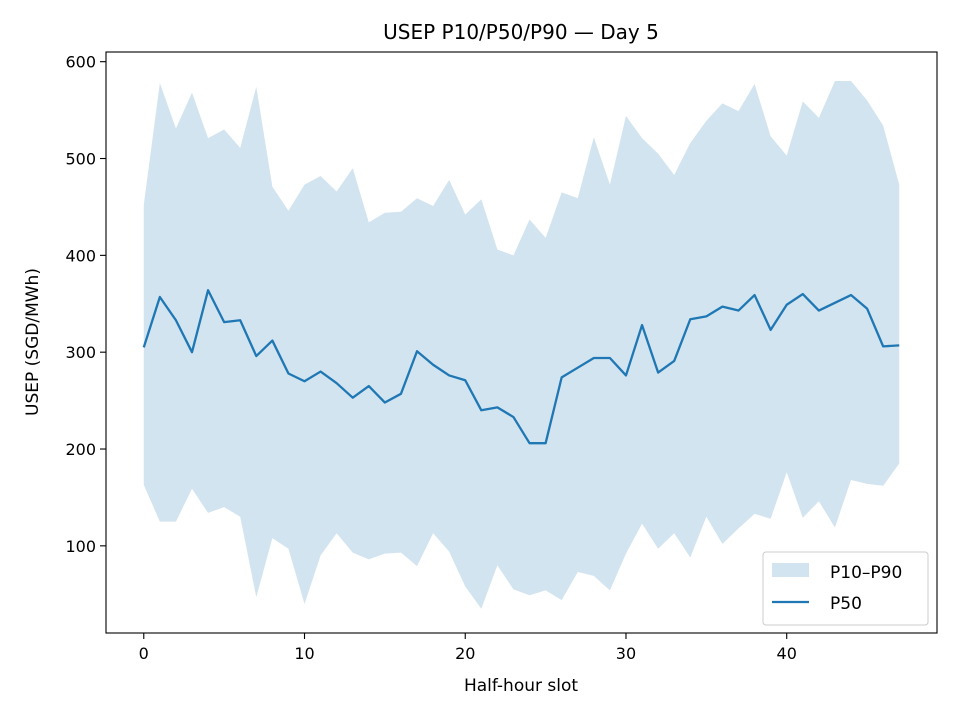  What do you see at coordinates (787, 653) in the screenshot?
I see `x-tick-label: 40` at bounding box center [787, 653].